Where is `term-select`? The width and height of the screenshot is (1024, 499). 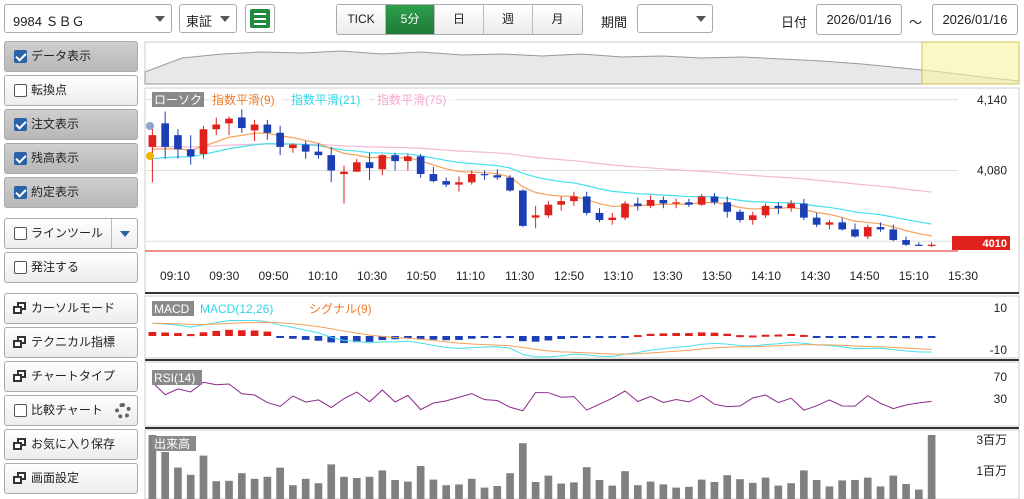
term-select is located at coordinates (675, 18).